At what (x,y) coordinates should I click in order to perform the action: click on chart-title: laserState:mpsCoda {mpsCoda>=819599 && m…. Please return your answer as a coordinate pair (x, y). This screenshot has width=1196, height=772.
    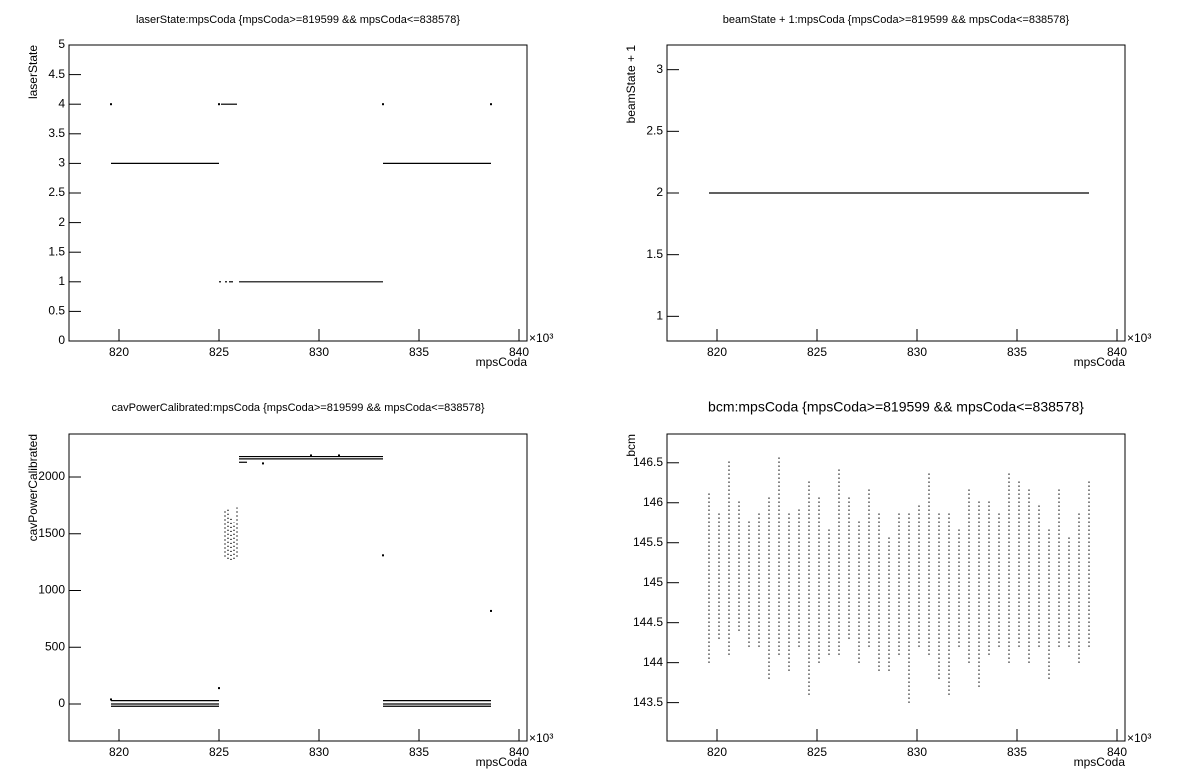
    Looking at the image, I should click on (298, 20).